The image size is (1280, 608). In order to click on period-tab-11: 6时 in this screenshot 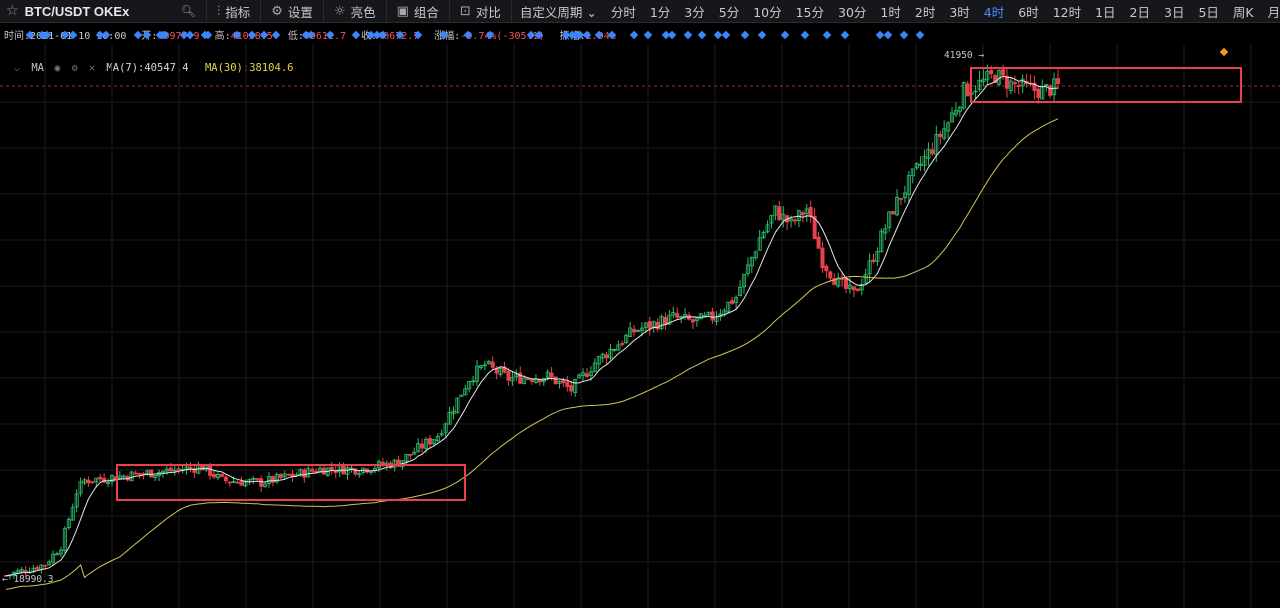, I will do `click(1028, 12)`.